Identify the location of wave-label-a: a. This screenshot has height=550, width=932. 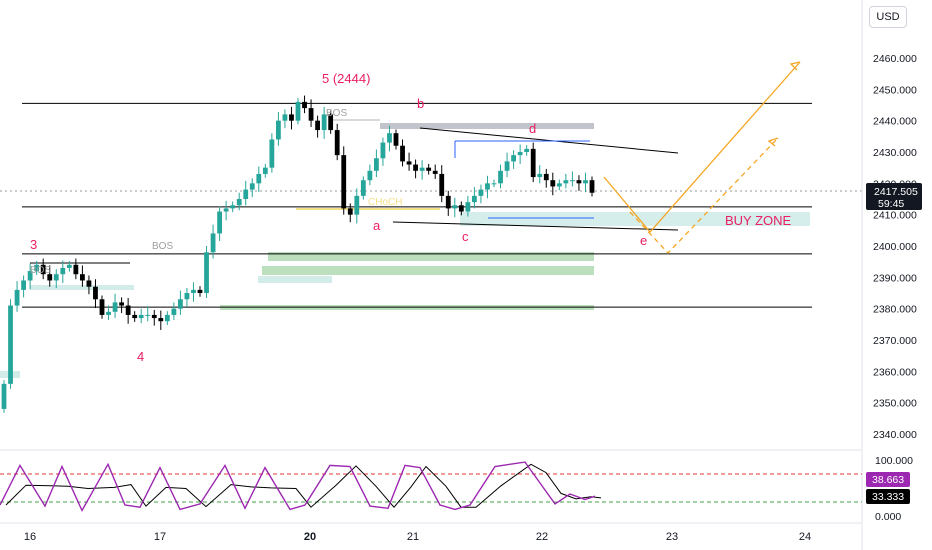
(377, 225).